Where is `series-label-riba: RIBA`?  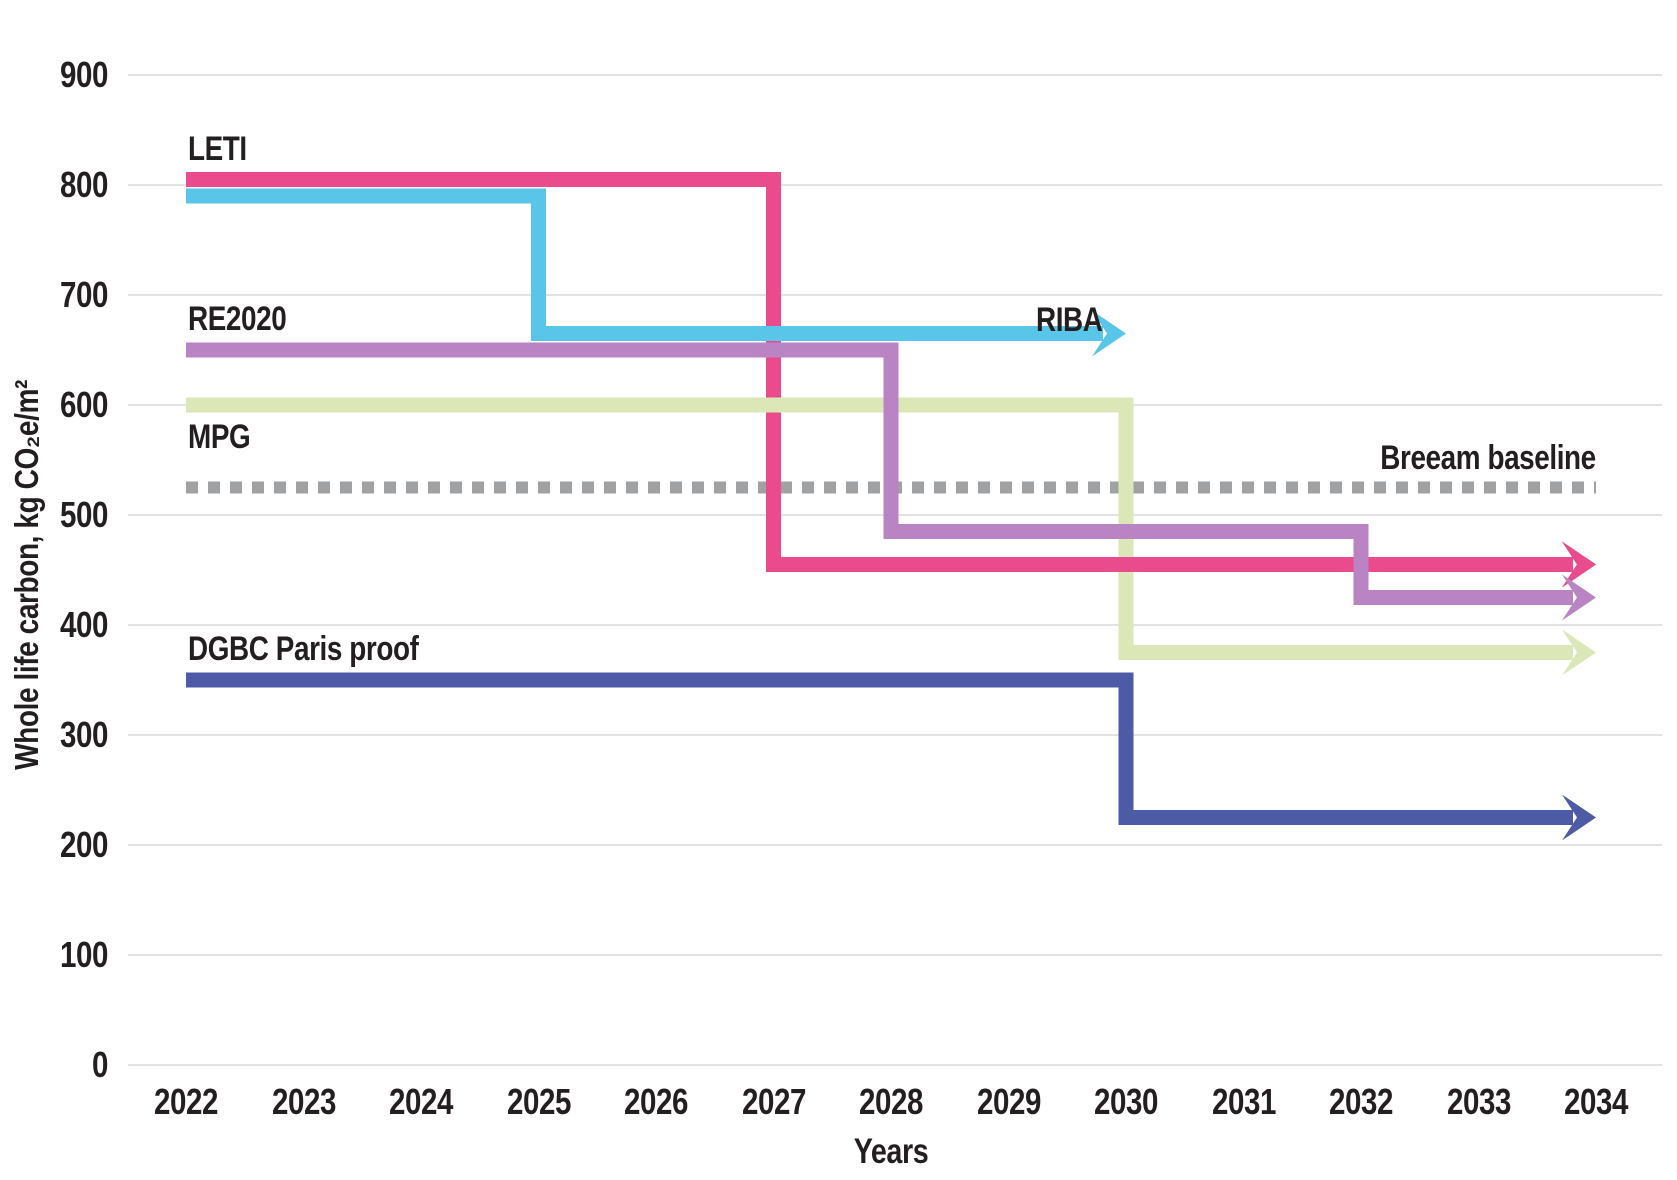
series-label-riba: RIBA is located at coordinates (1069, 320).